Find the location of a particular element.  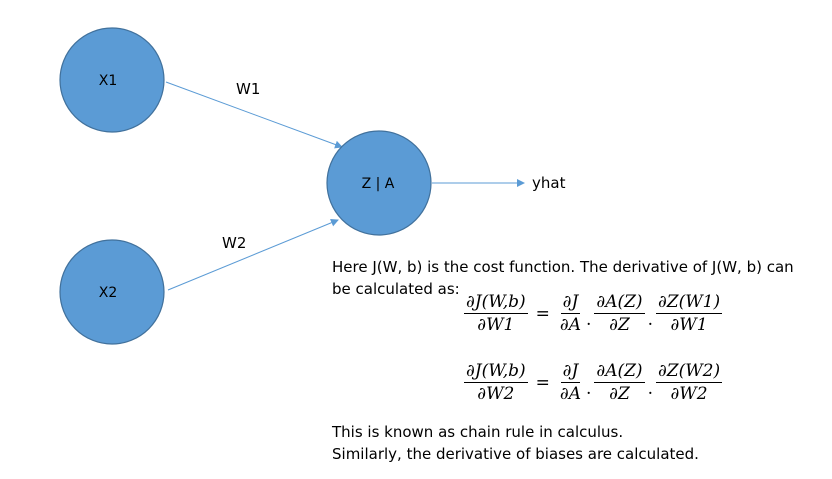

eq2-f3-den: ∂W2 is located at coordinates (689, 394).